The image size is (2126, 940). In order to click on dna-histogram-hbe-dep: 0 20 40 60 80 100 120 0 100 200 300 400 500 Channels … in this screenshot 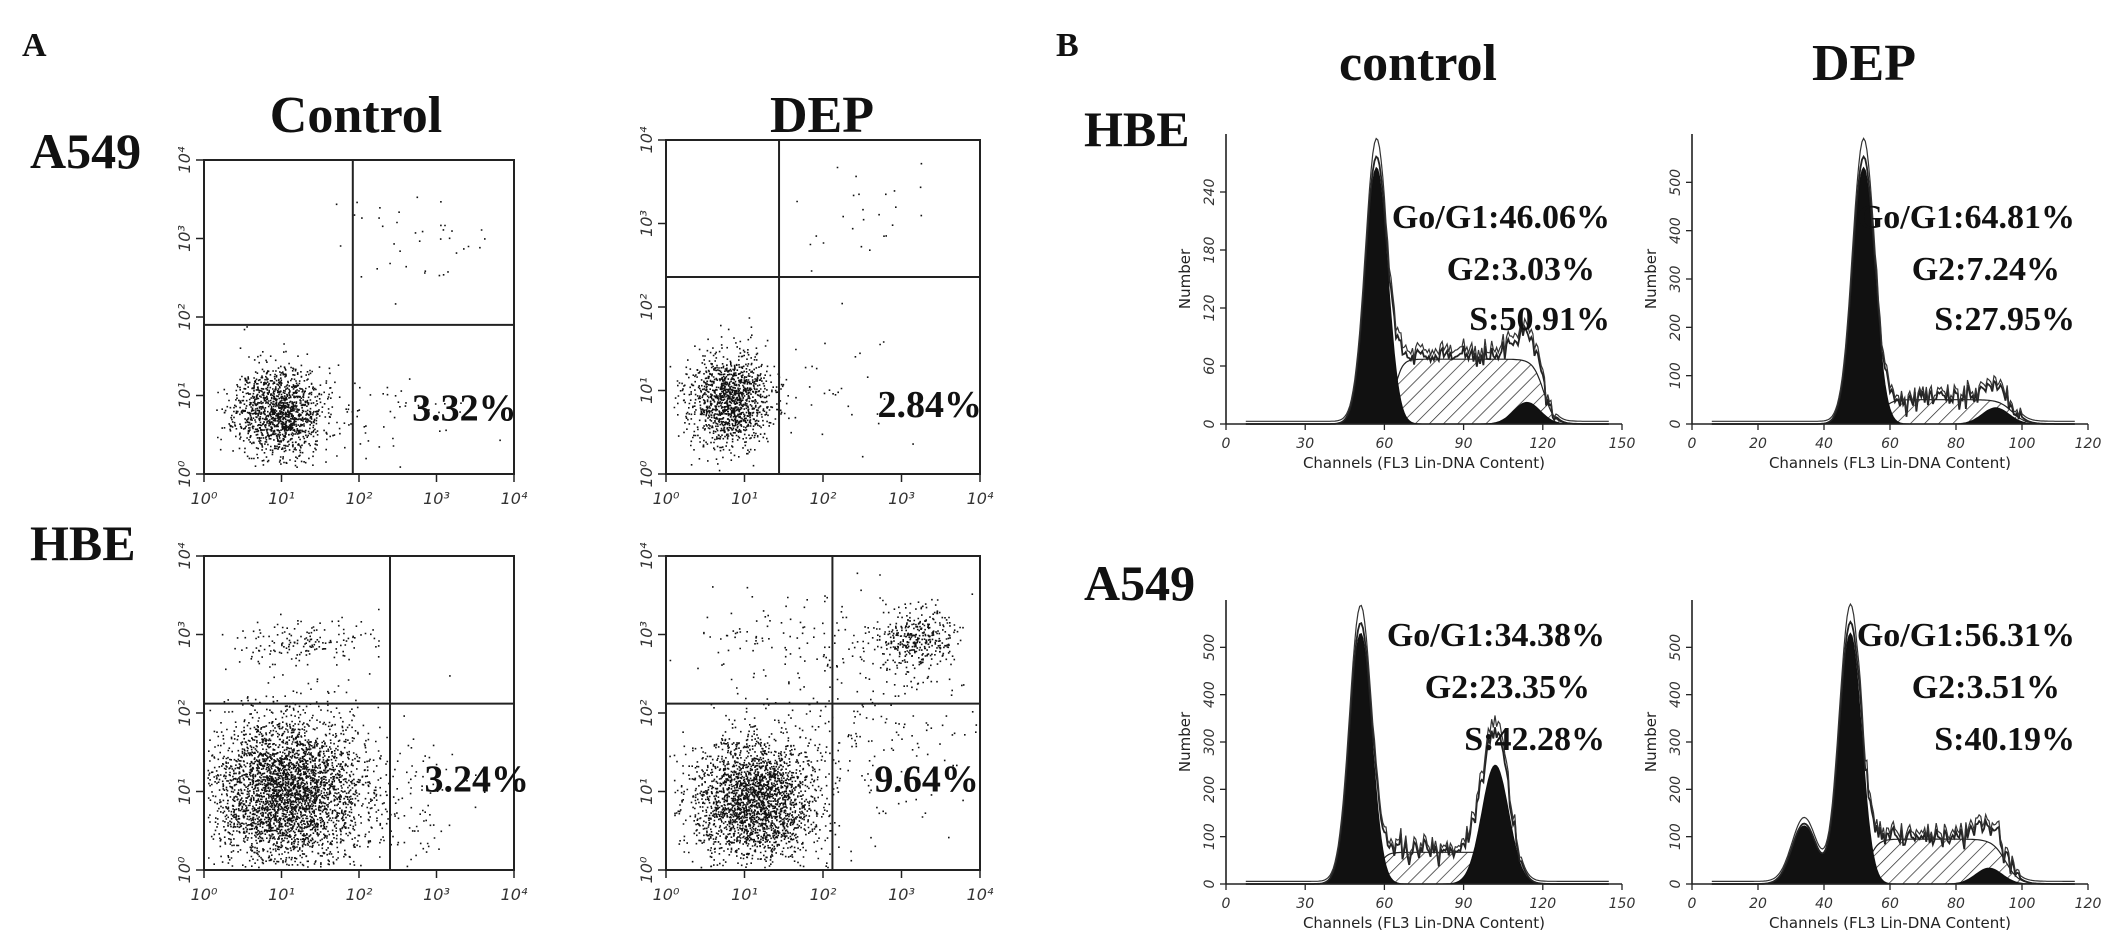, I will do `click(1871, 303)`.